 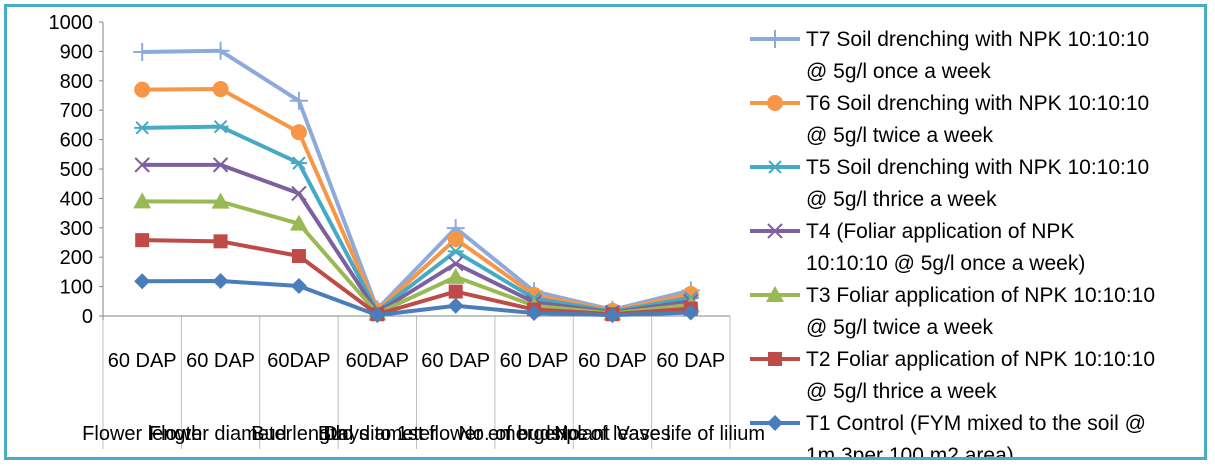 What do you see at coordinates (940, 231) in the screenshot?
I see `legend-label-line: T4 (Foliar application of NPK` at bounding box center [940, 231].